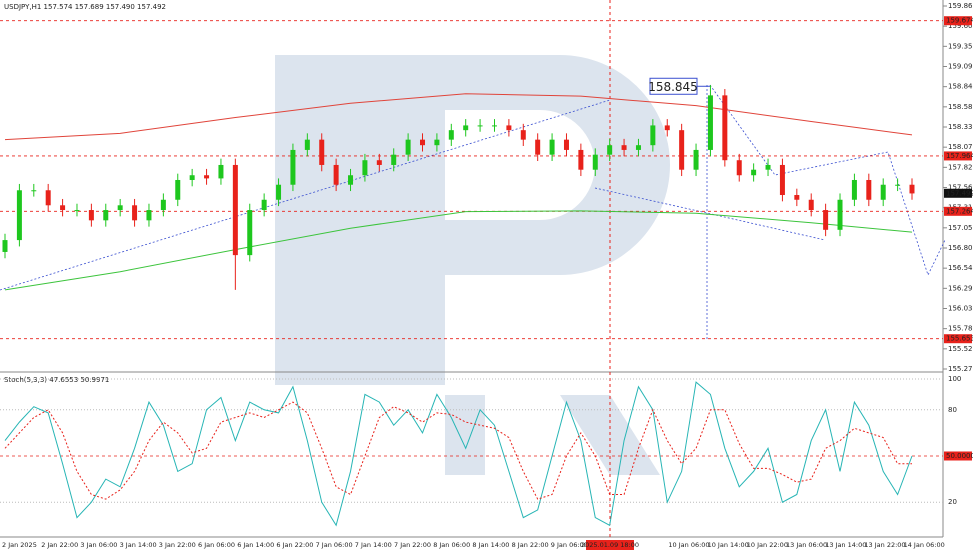 The width and height of the screenshot is (973, 552). I want to click on y-tick-label: 80, so click(952, 410).